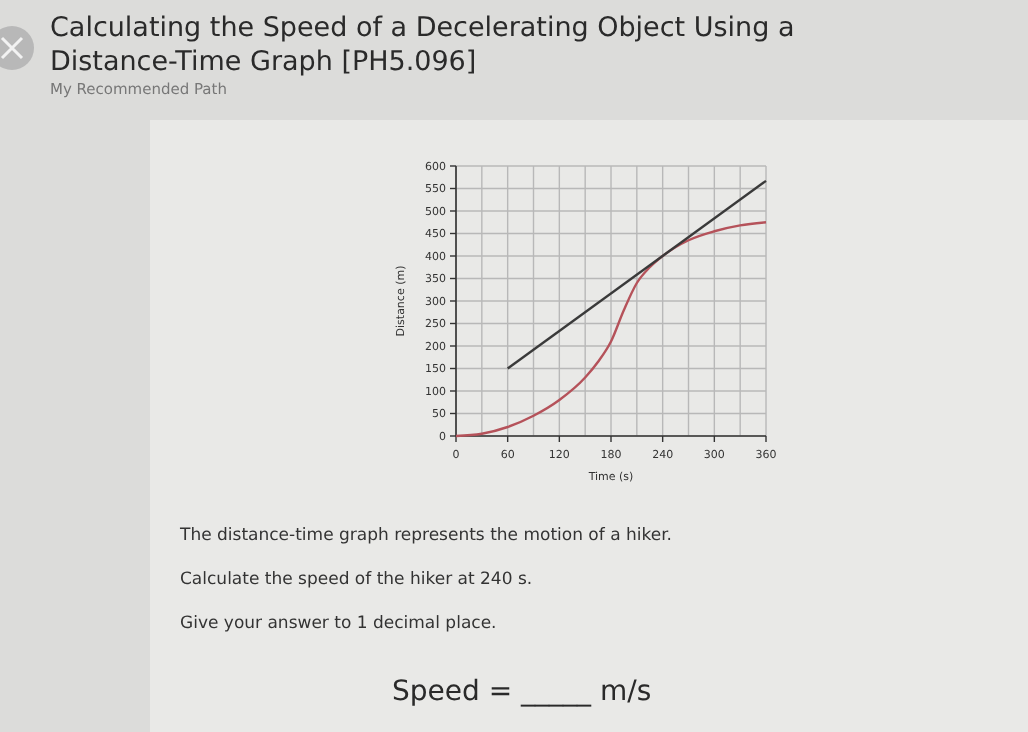  Describe the element at coordinates (356, 580) in the screenshot. I see `text: Calculate the speed of the hiker at 240 s.` at that location.